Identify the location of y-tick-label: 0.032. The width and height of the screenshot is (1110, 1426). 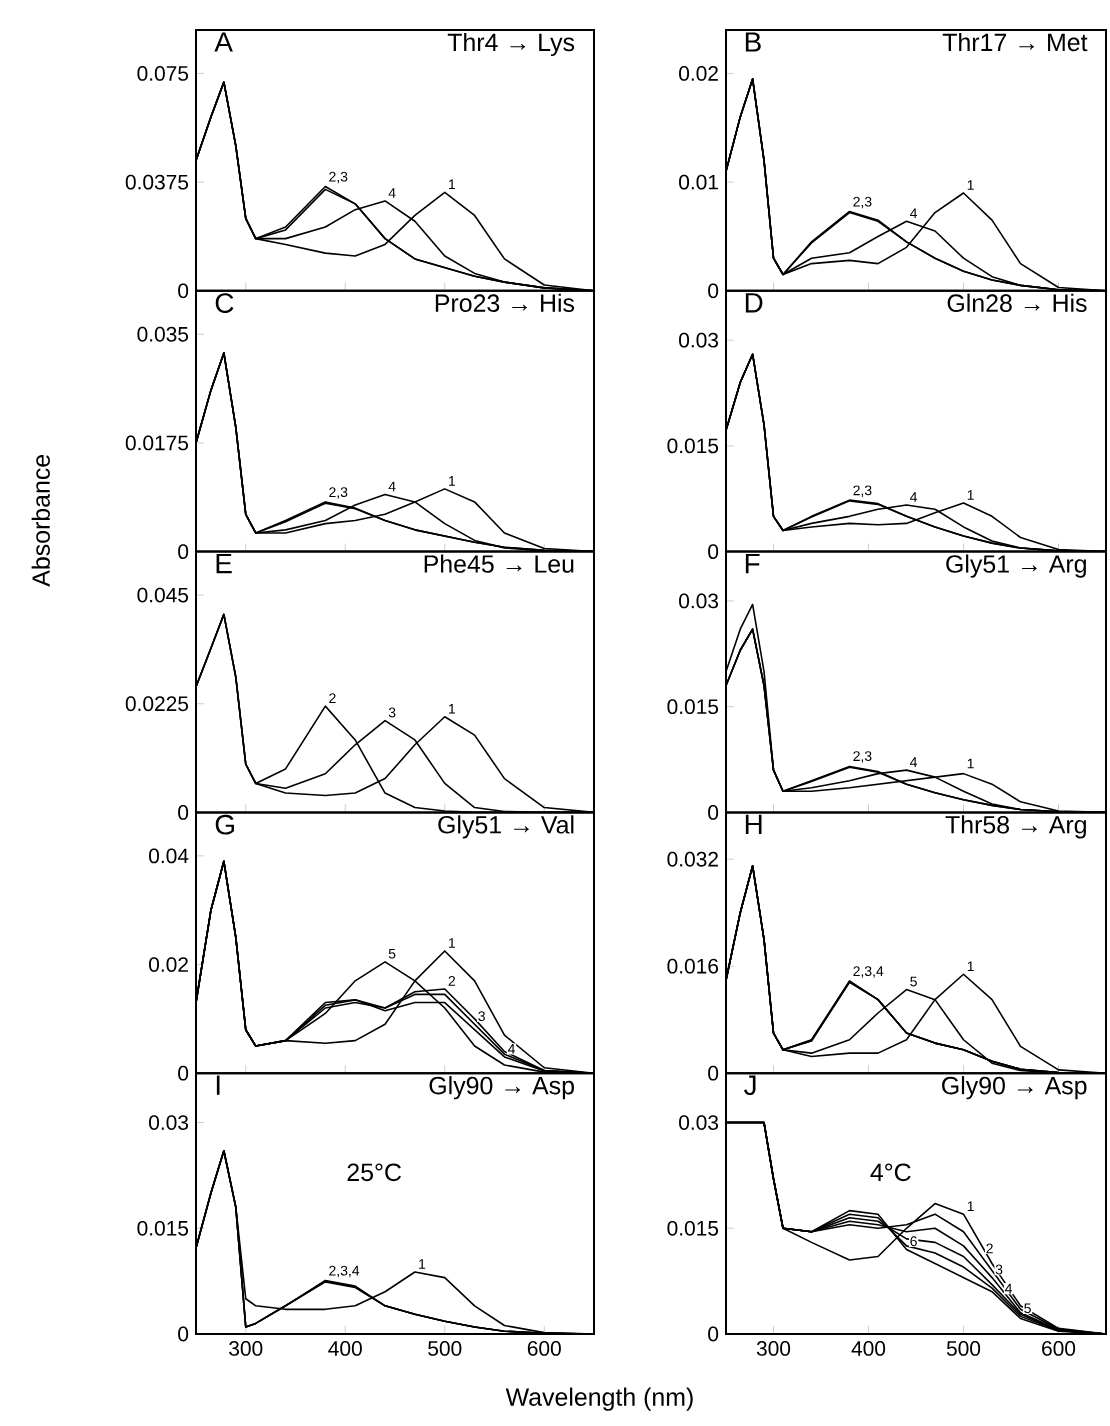
(692, 859).